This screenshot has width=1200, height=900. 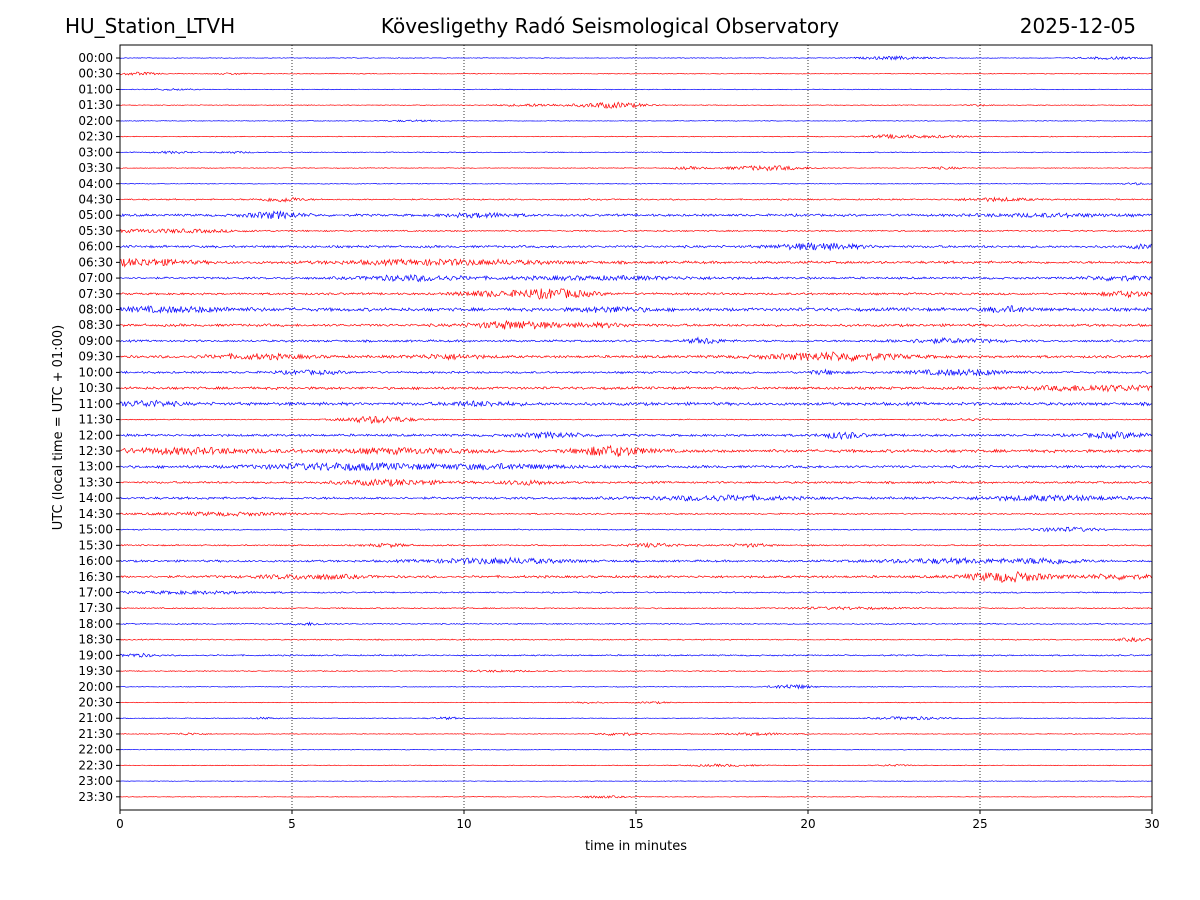 I want to click on y-tick-label: 08:00, so click(x=95, y=310).